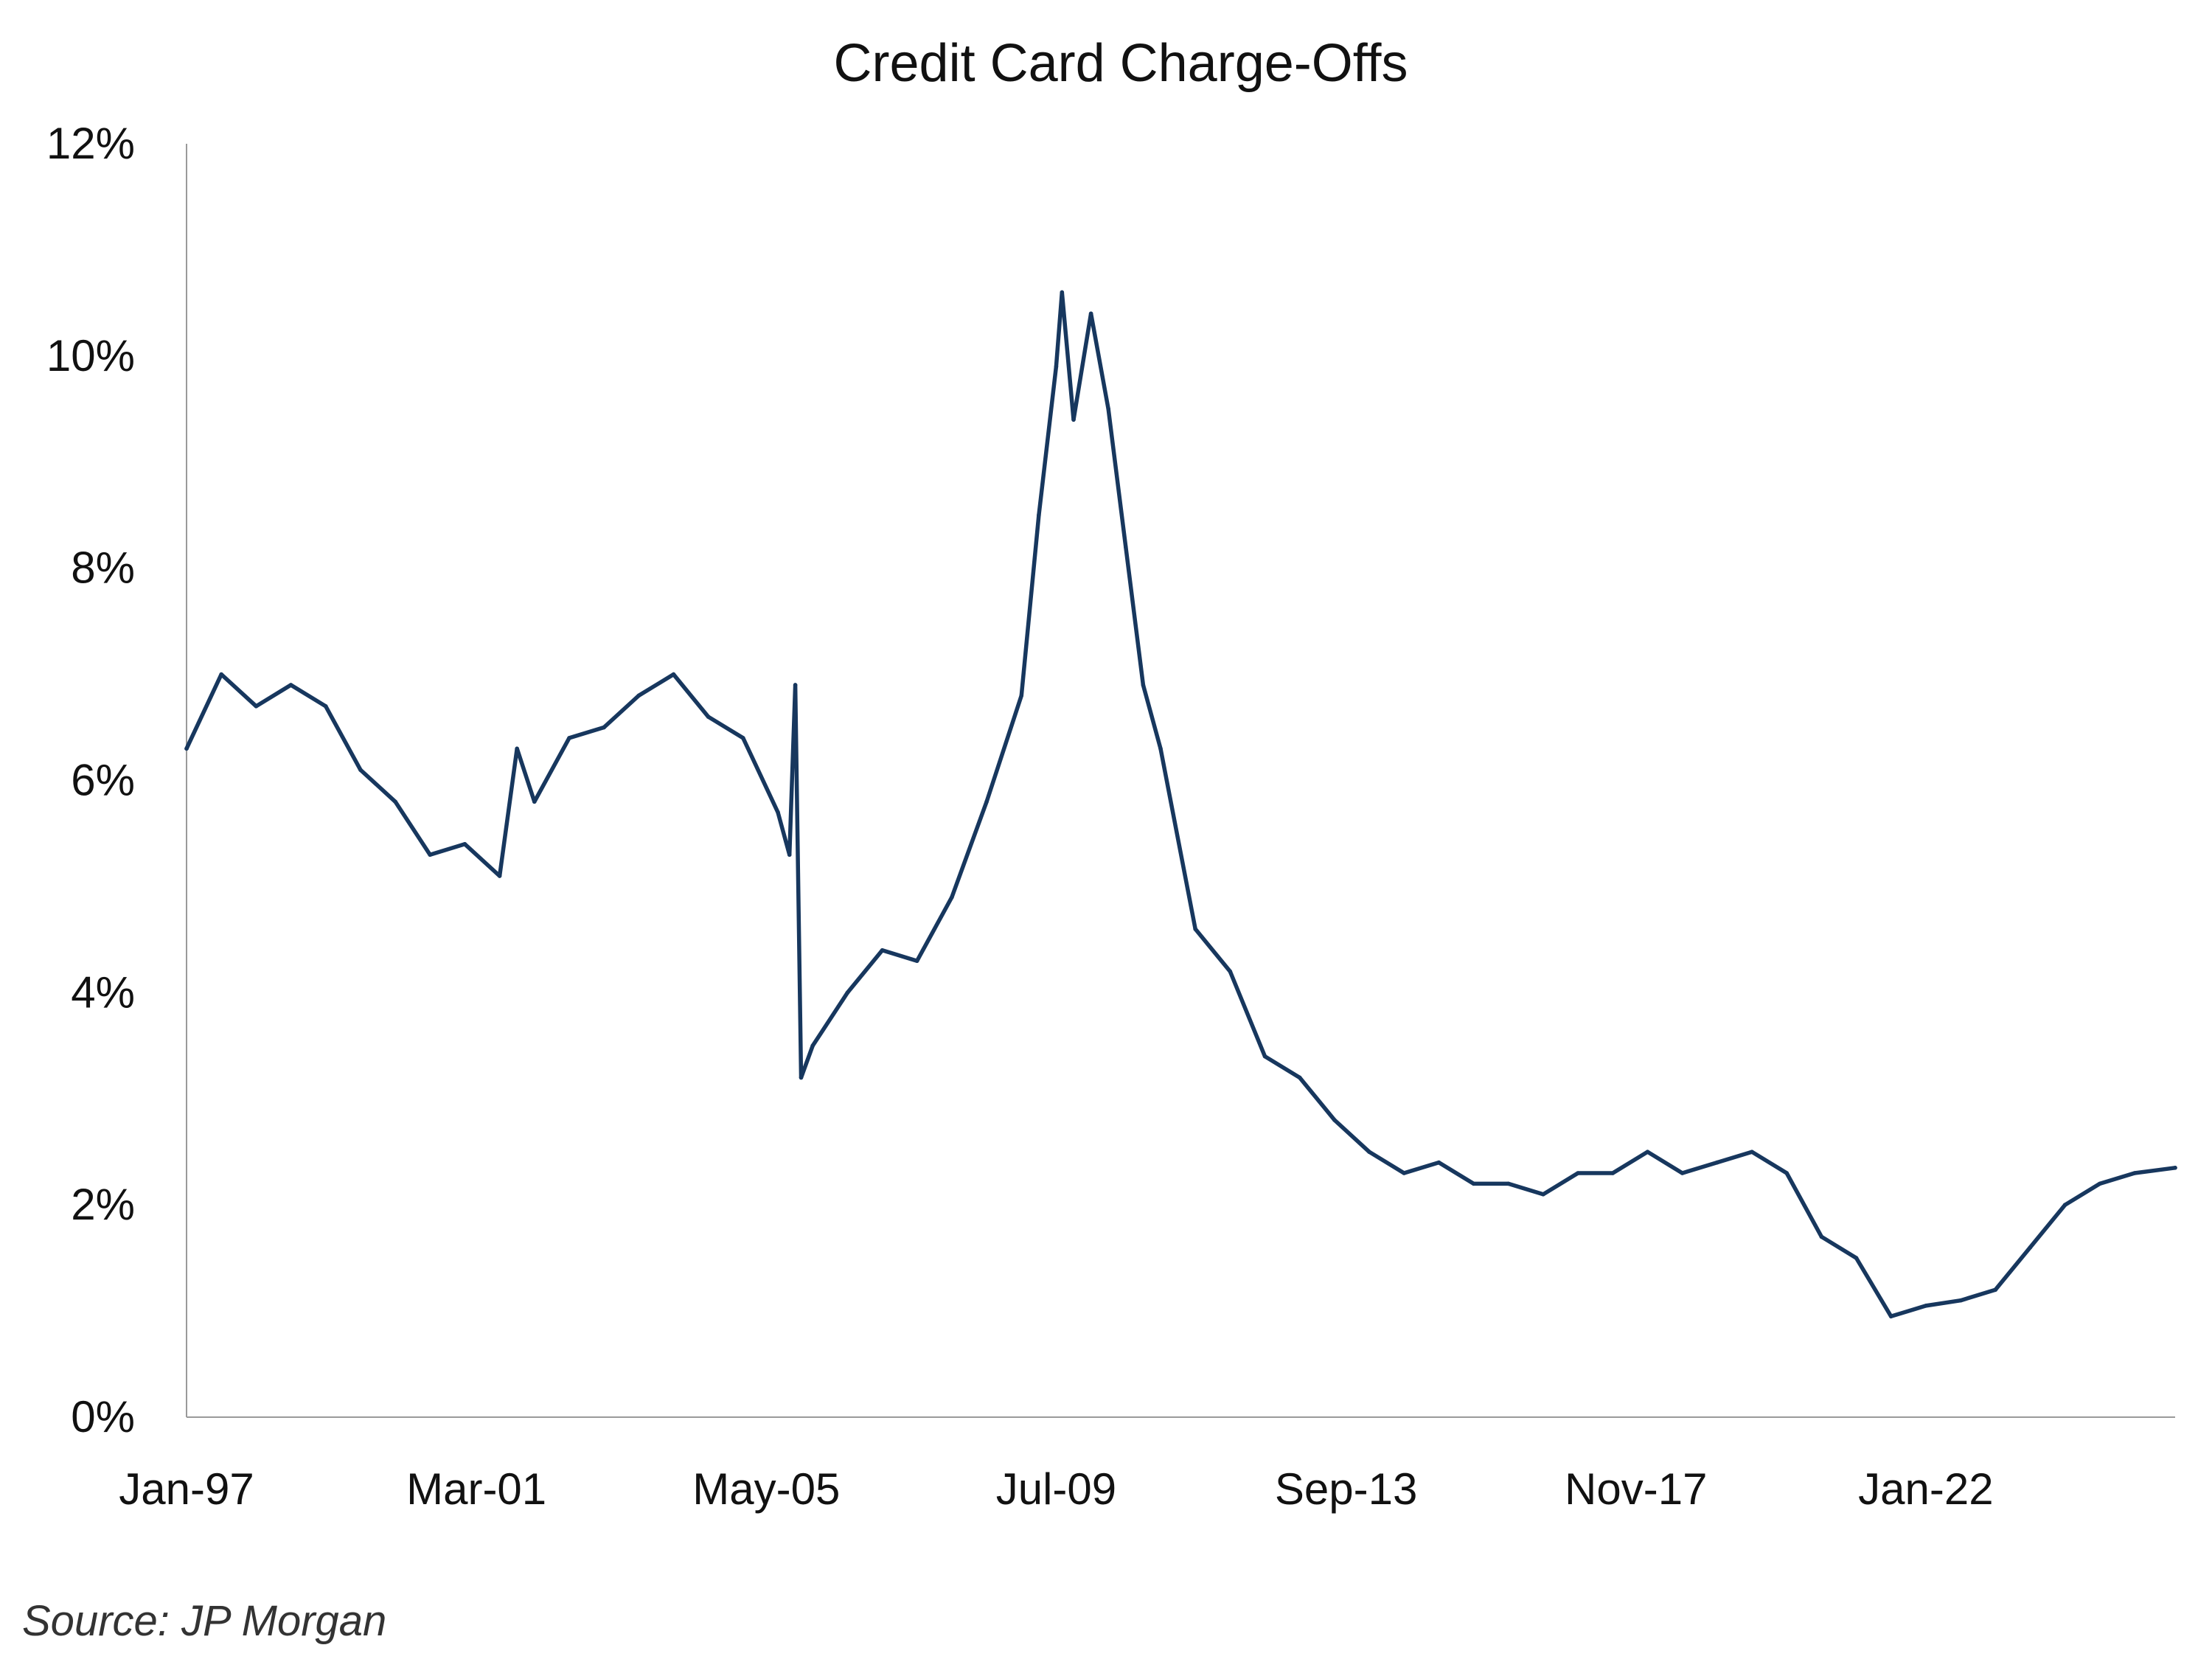 The height and width of the screenshot is (1659, 2212). Describe the element at coordinates (103, 992) in the screenshot. I see `y-tick-label: 4%` at that location.